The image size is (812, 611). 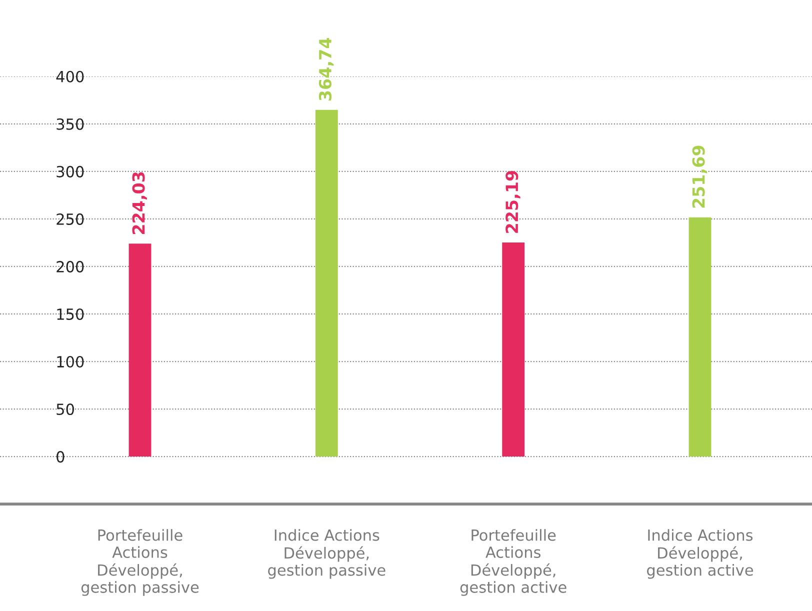 I want to click on y-tick-label: 200, so click(x=70, y=266).